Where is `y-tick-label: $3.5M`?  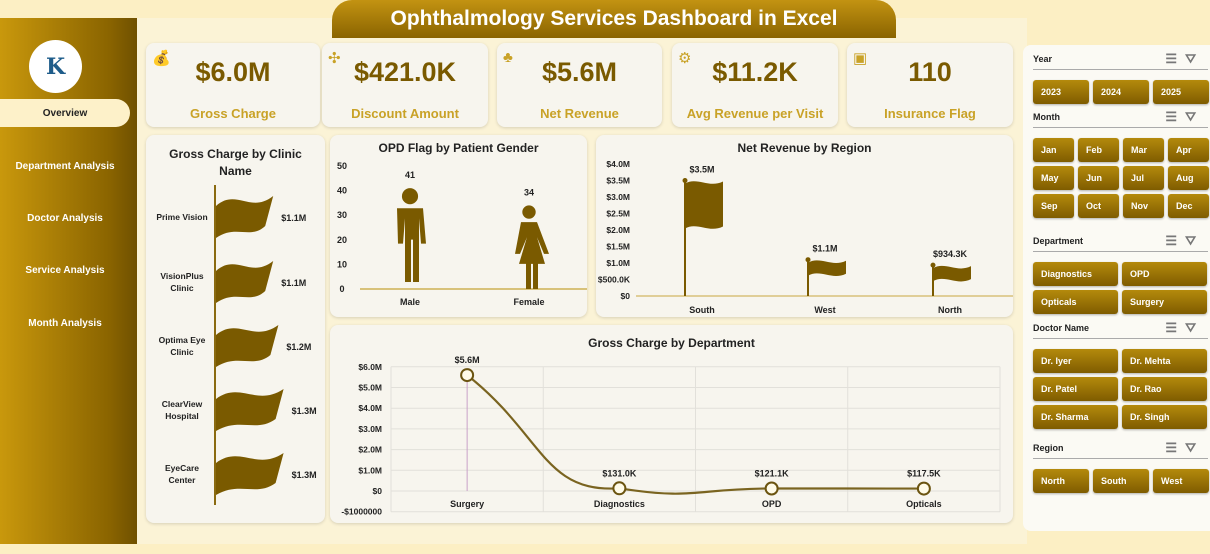
y-tick-label: $3.5M is located at coordinates (618, 181).